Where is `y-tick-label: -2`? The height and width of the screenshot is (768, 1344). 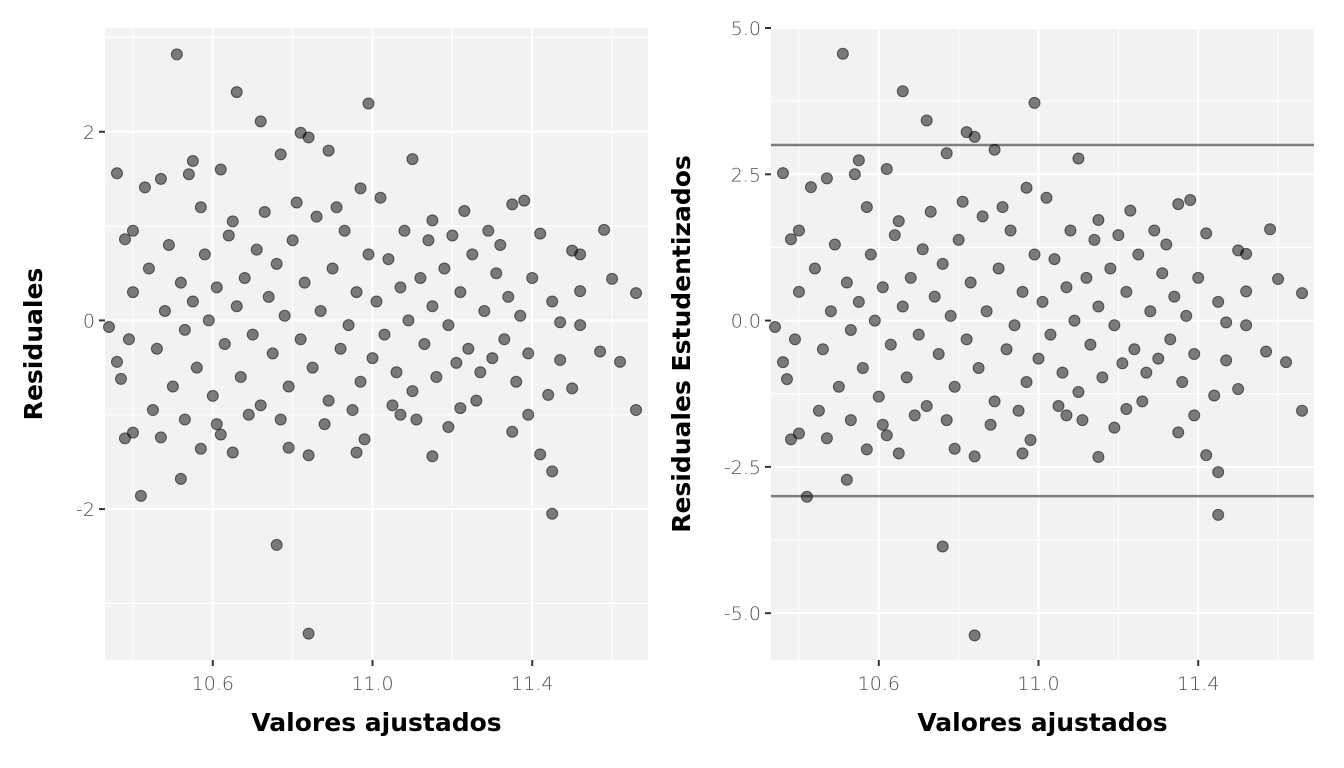 y-tick-label: -2 is located at coordinates (85, 510).